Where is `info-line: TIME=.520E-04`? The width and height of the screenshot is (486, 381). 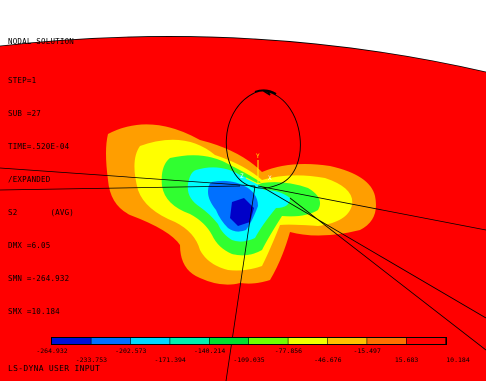 info-line: TIME=.520E-04 is located at coordinates (39, 146).